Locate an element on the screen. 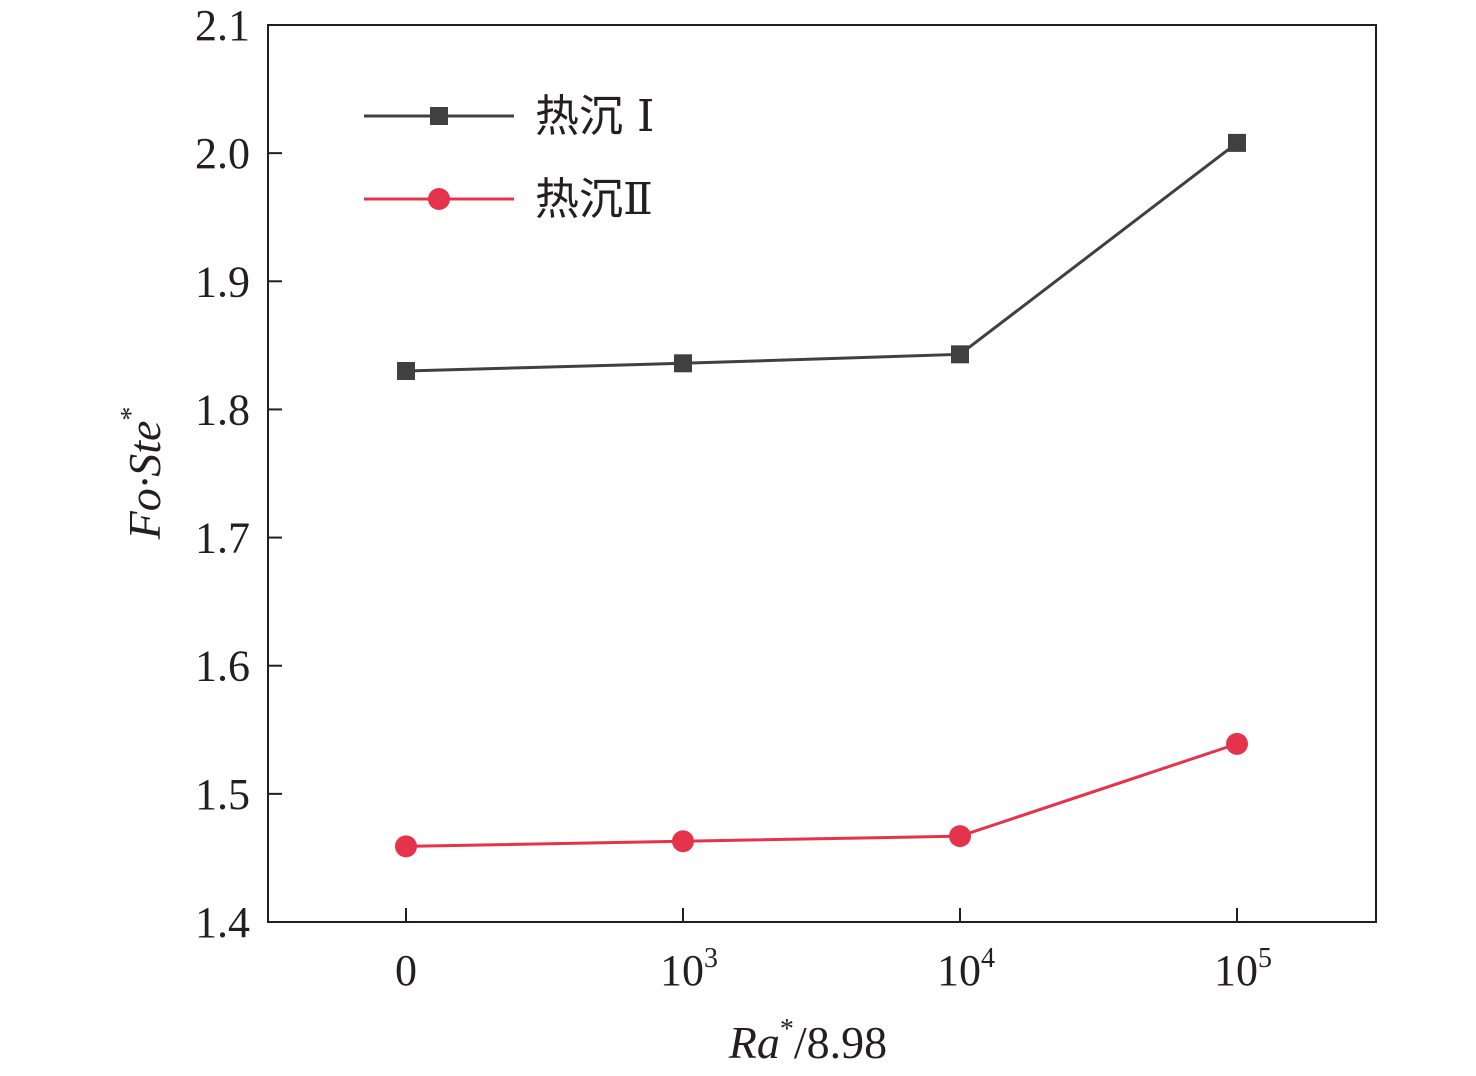 The height and width of the screenshot is (1076, 1476). x-tick-label-exp: 5 is located at coordinates (1265, 958).